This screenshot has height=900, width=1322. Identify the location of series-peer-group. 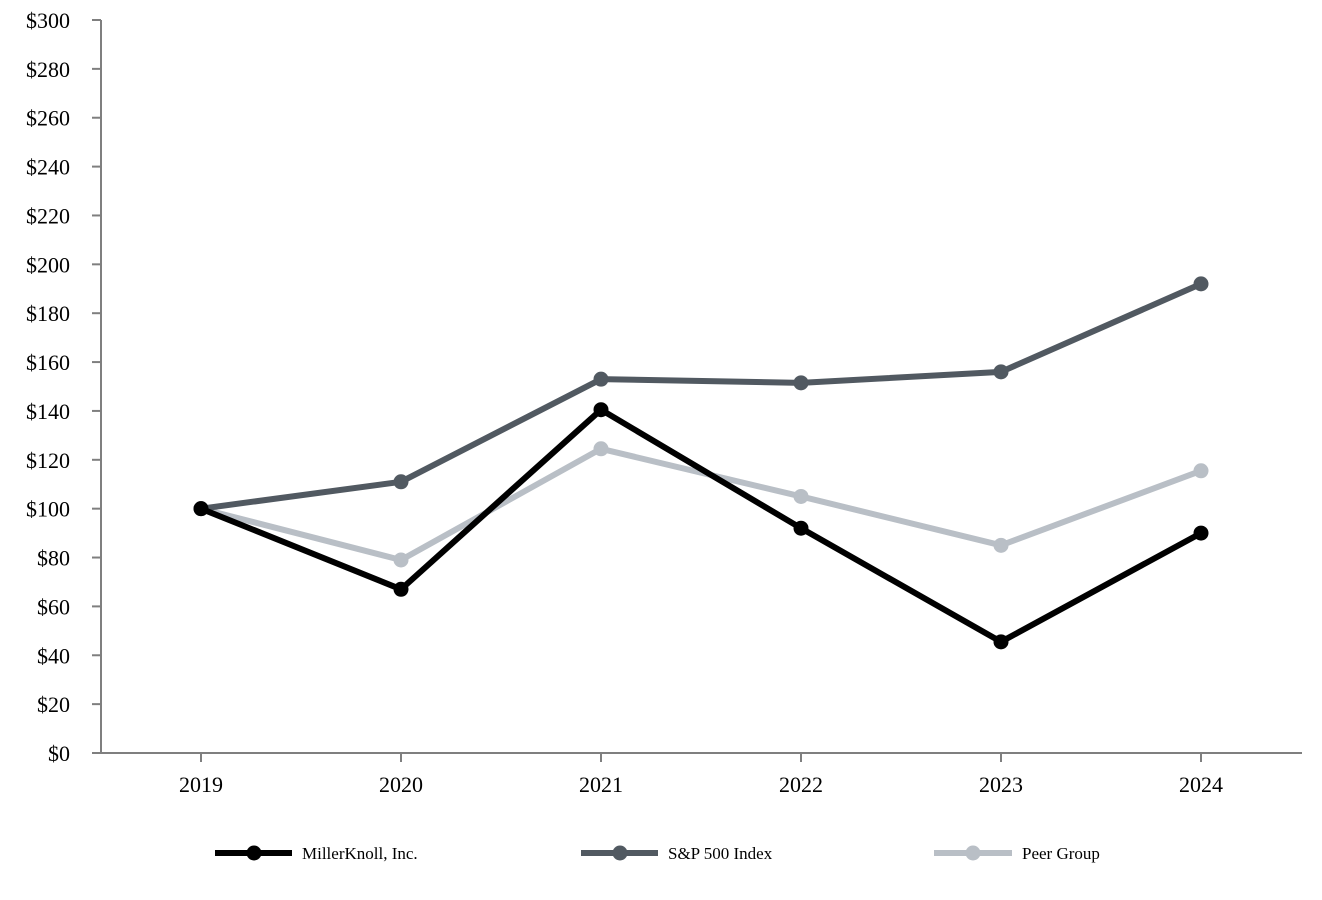
(701, 504).